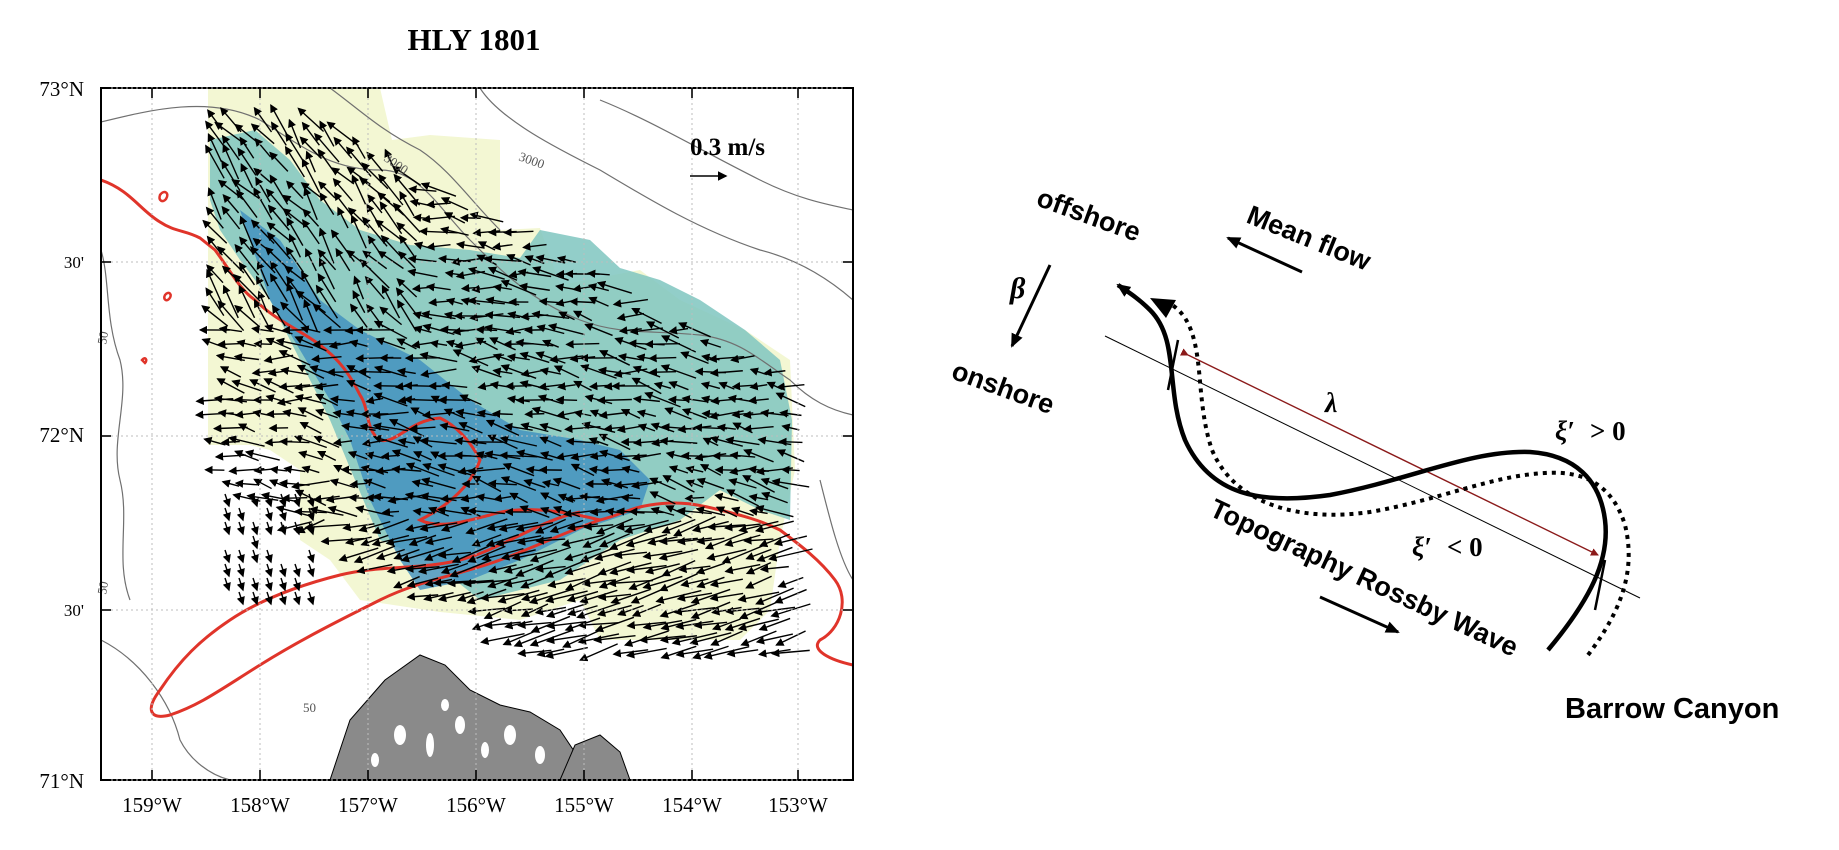 This screenshot has height=850, width=1839. I want to click on beta-arrow, so click(1031, 306).